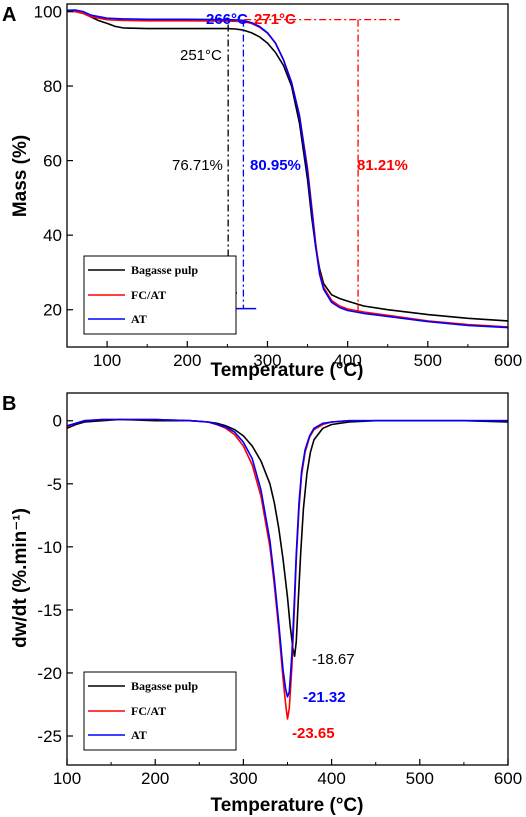 The image size is (526, 817). What do you see at coordinates (428, 360) in the screenshot?
I see `panel-a-x-tick-label-500: 500` at bounding box center [428, 360].